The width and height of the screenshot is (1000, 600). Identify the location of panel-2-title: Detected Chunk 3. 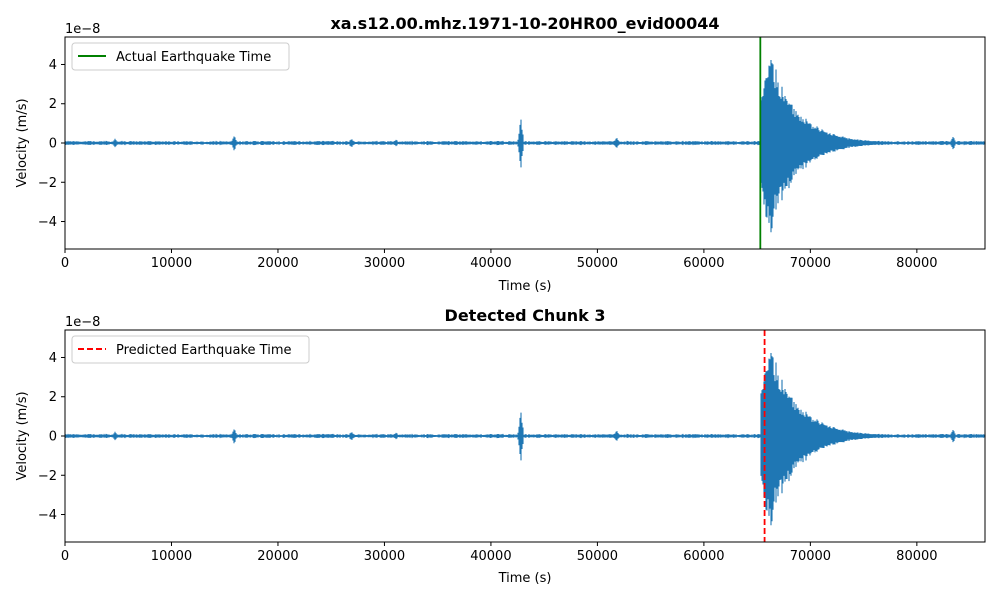
(525, 315).